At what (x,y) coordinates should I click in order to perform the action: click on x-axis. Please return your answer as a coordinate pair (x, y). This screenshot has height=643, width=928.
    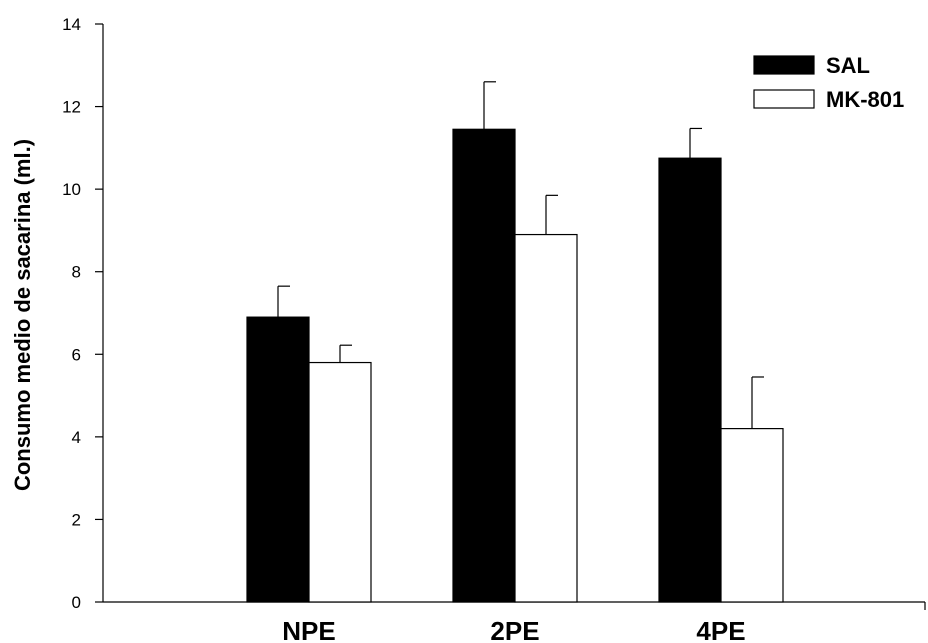
    Looking at the image, I should click on (514, 605).